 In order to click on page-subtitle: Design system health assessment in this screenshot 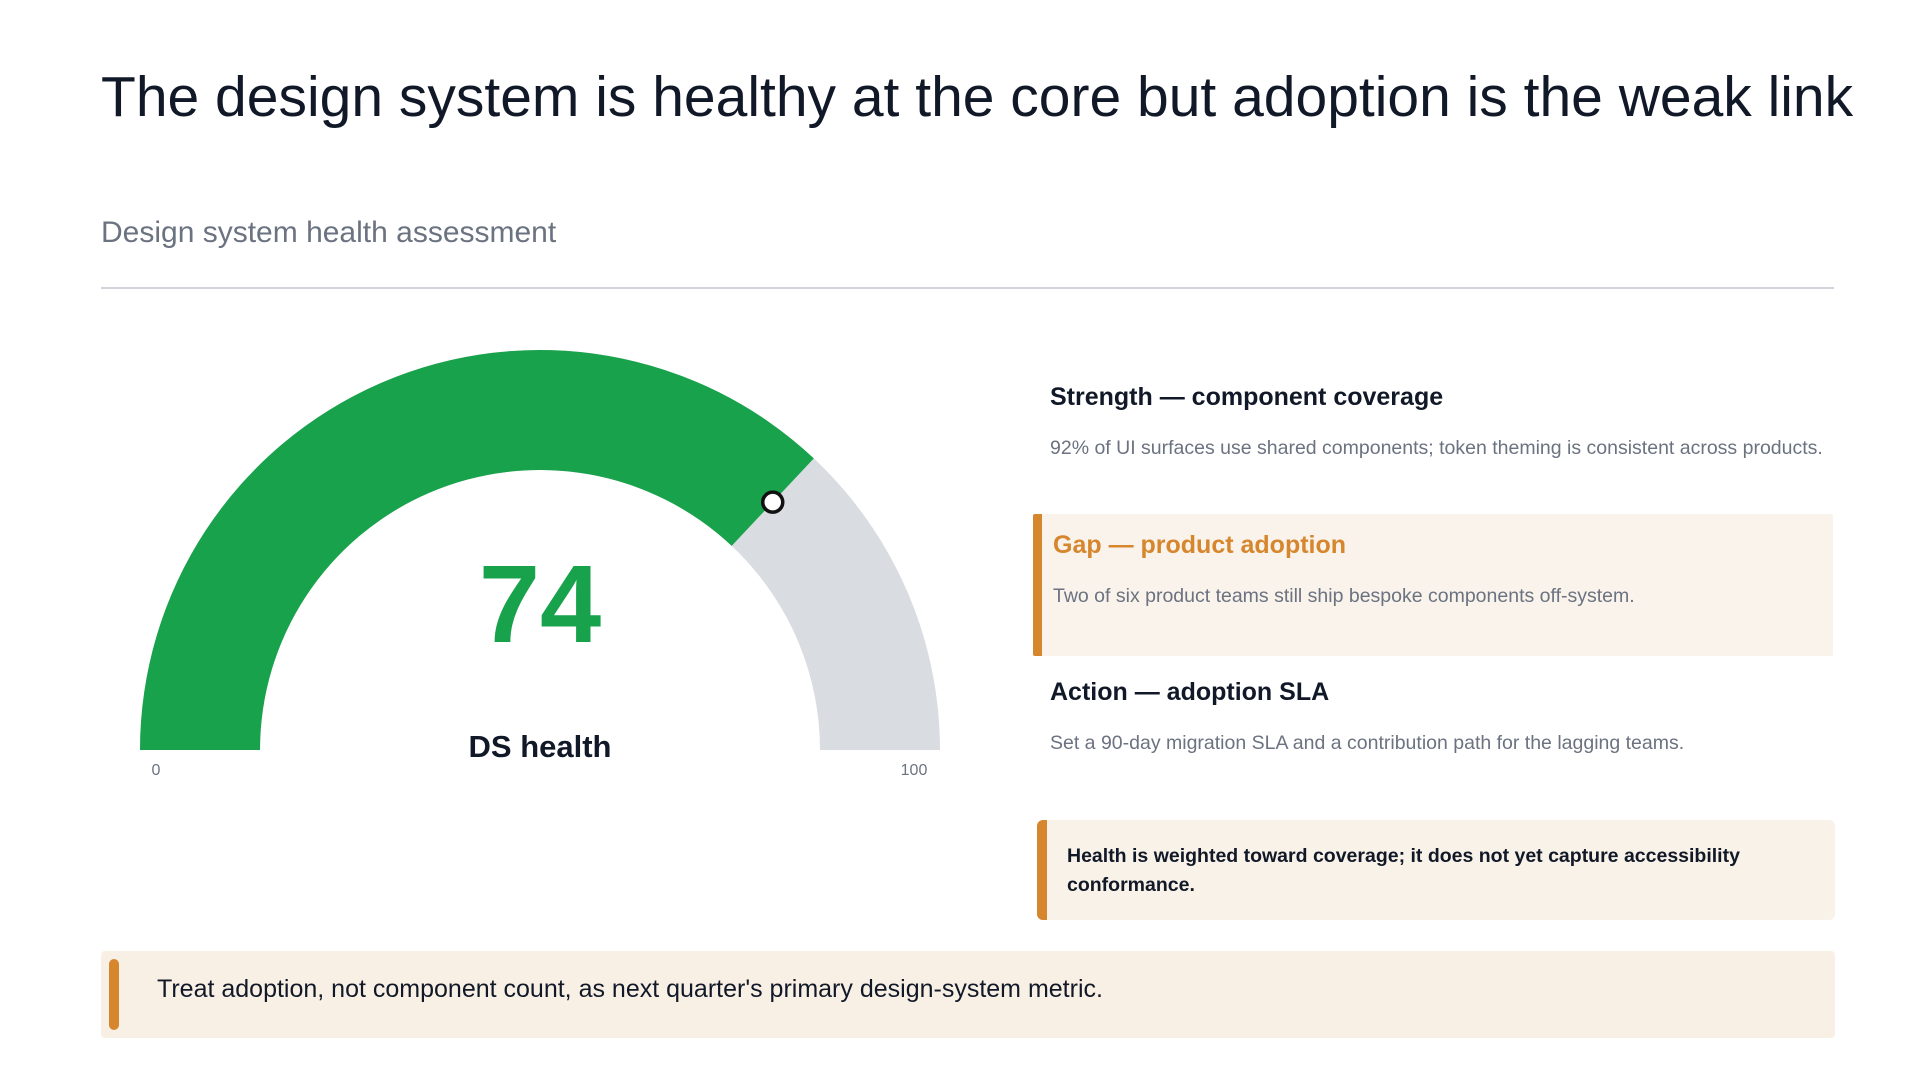, I will do `click(329, 232)`.